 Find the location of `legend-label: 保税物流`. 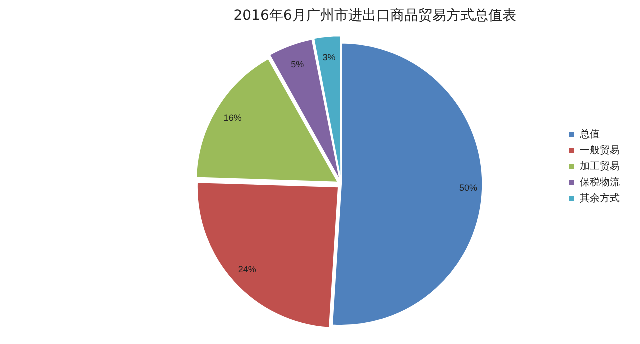

legend-label: 保税物流 is located at coordinates (600, 182).